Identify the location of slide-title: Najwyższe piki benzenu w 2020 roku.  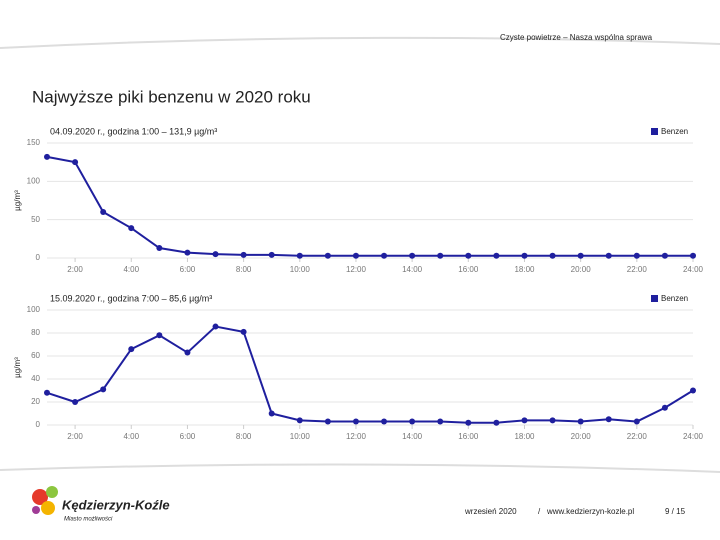
(171, 96).